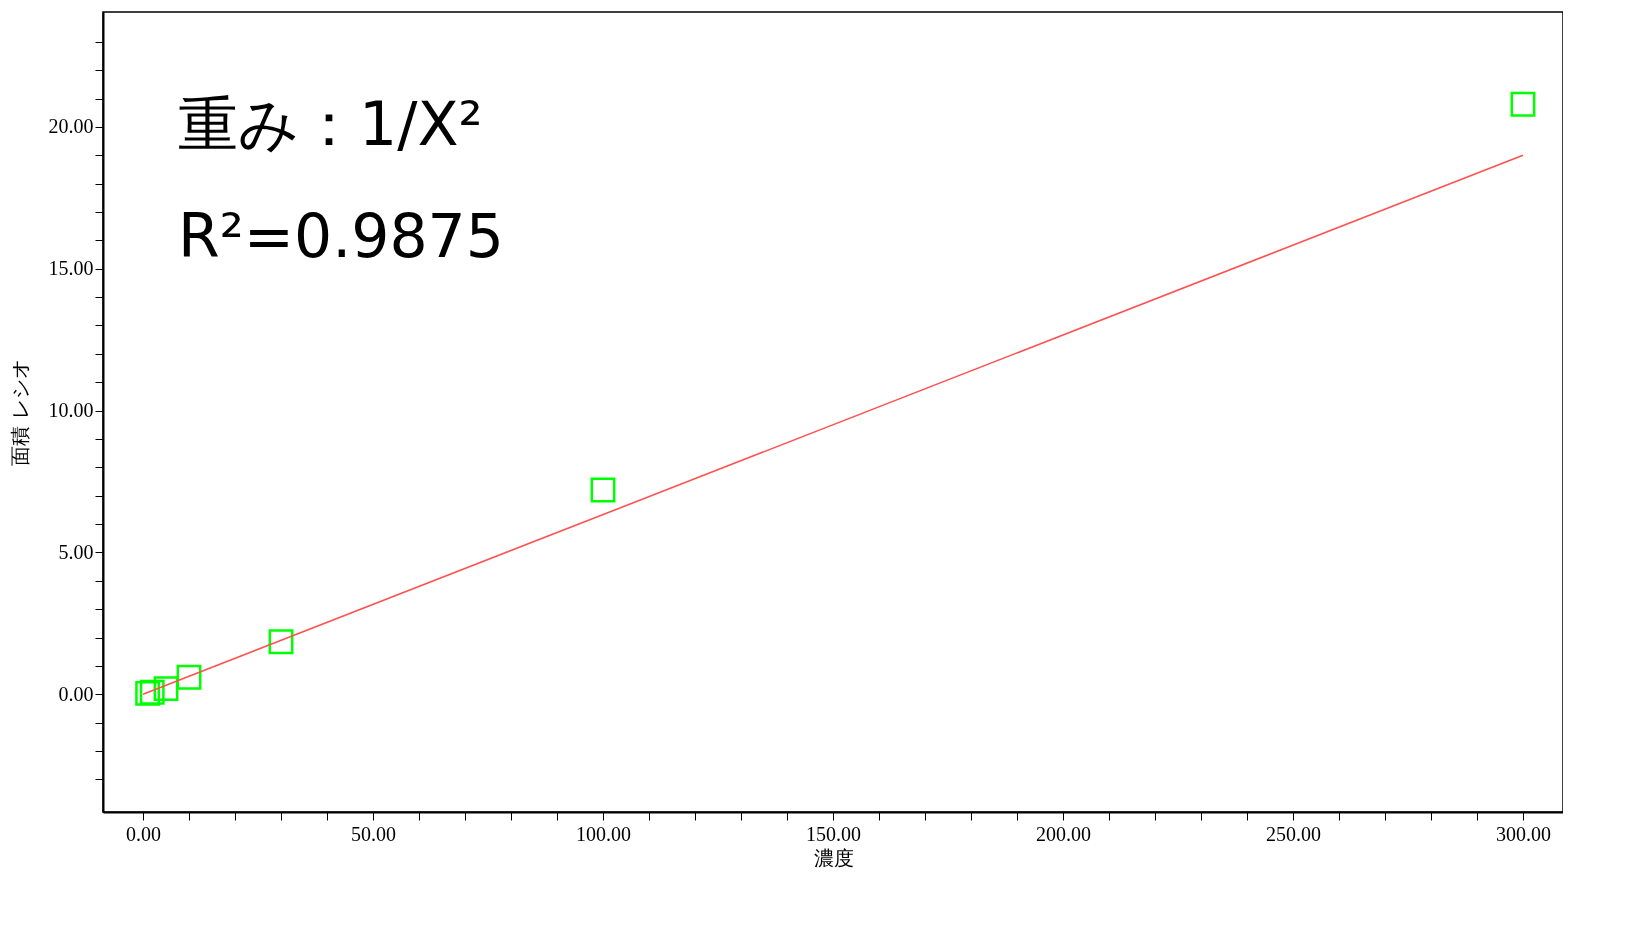 The height and width of the screenshot is (932, 1625). Describe the element at coordinates (833, 833) in the screenshot. I see `x-tick-label: 150.00` at that location.